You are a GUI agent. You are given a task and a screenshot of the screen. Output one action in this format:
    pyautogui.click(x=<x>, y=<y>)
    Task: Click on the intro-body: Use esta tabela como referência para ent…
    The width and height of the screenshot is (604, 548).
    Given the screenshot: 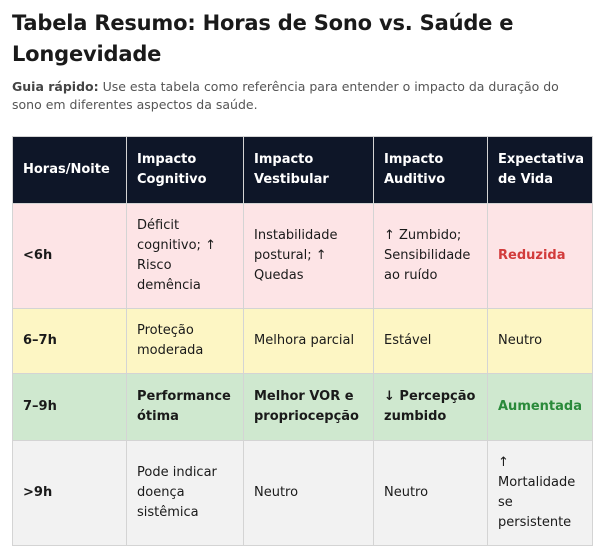 What is the action you would take?
    pyautogui.click(x=285, y=95)
    